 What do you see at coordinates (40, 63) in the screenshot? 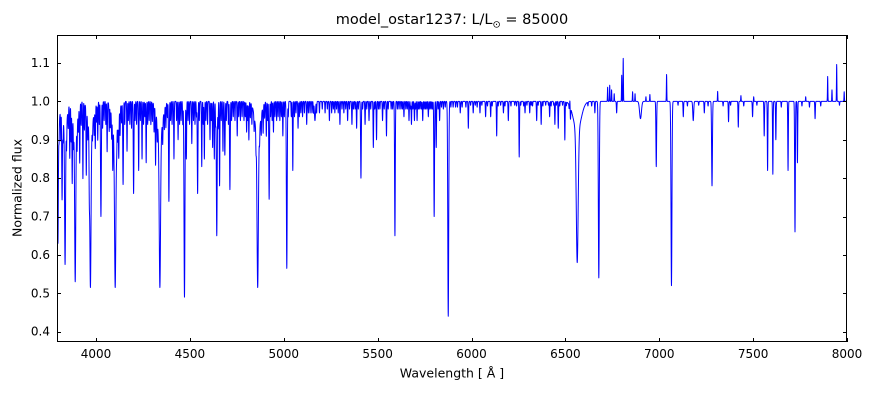
I see `y-tick-label: 1.1` at bounding box center [40, 63].